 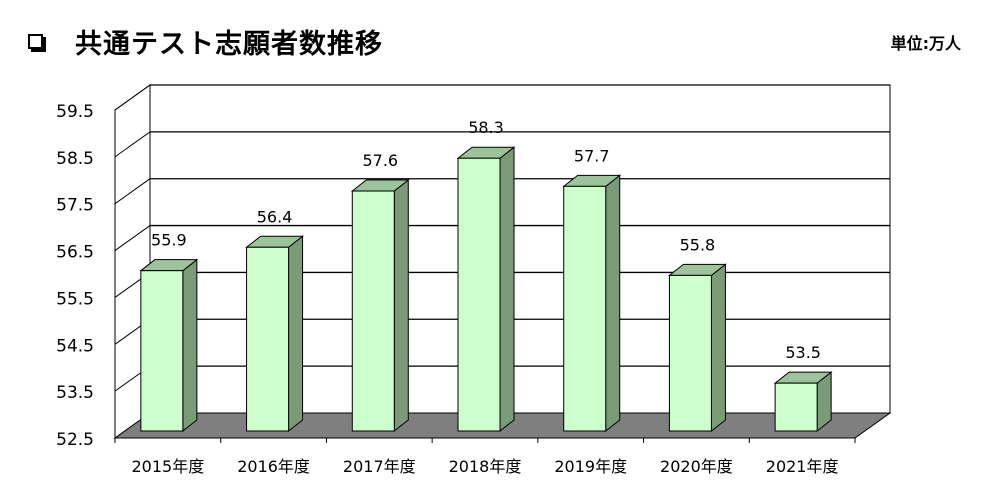 I want to click on unit-label: 単位:万人, so click(x=925, y=43).